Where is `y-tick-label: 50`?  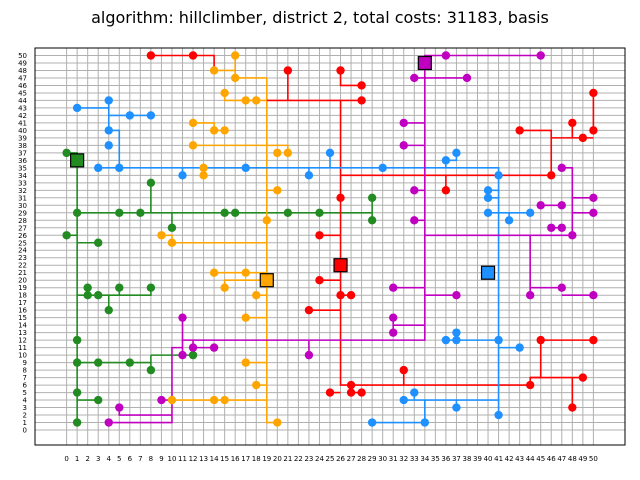
y-tick-label: 50 is located at coordinates (22, 56).